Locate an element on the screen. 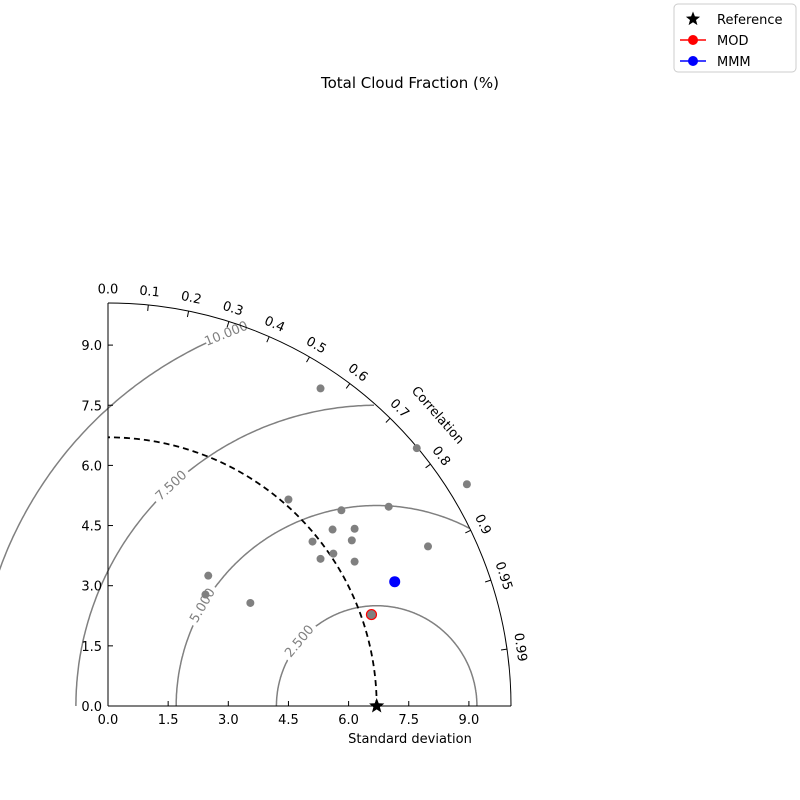 The image size is (800, 800). y-tick-label-4: 6.0 is located at coordinates (91, 466).